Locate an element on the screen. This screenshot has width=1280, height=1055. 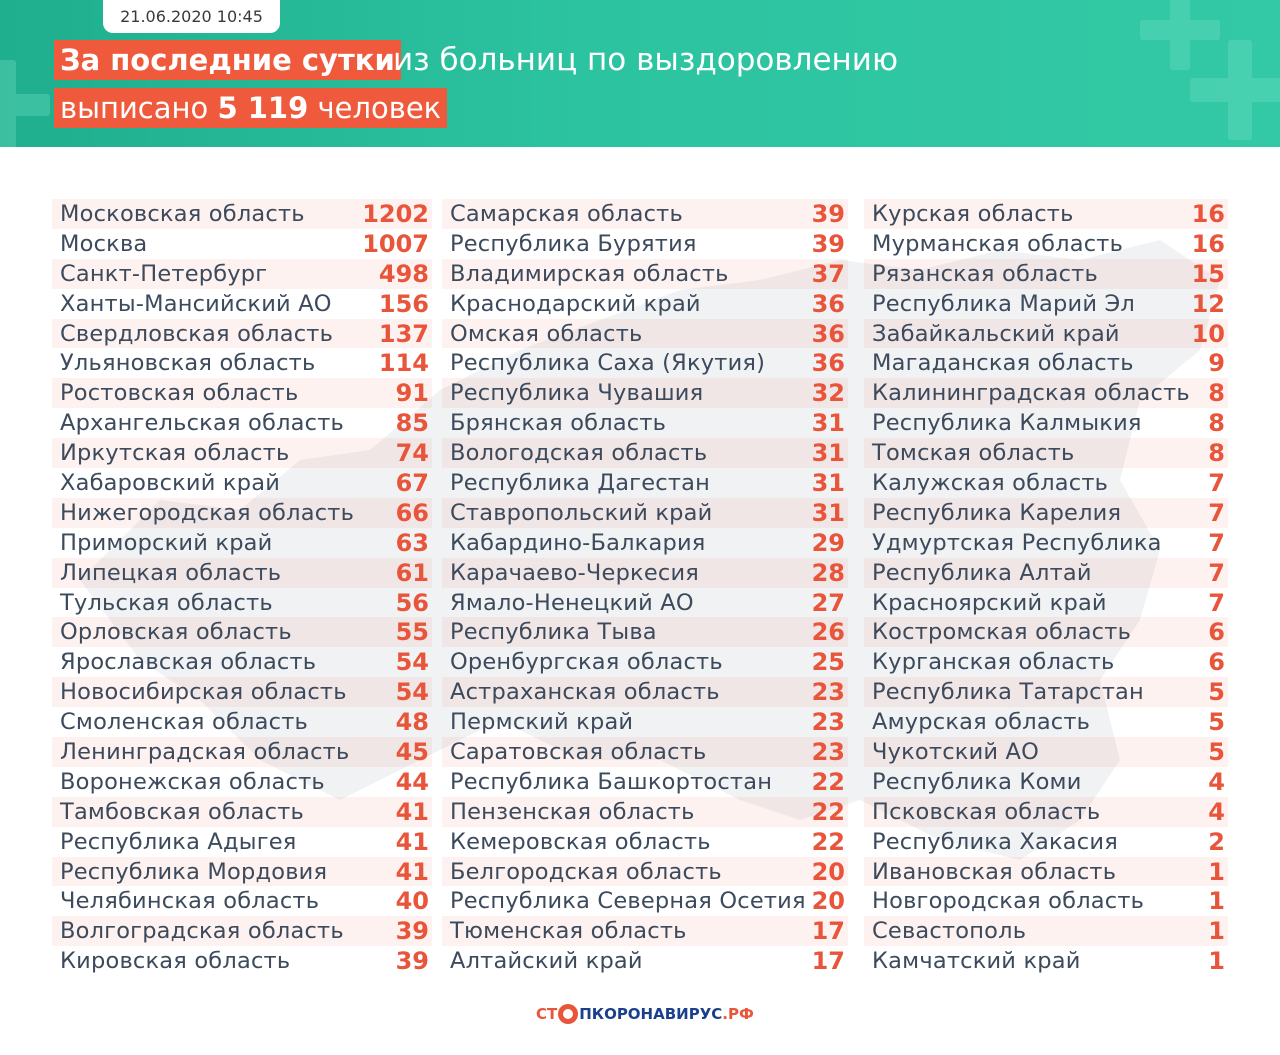
discharged-count: 28 is located at coordinates (828, 572).